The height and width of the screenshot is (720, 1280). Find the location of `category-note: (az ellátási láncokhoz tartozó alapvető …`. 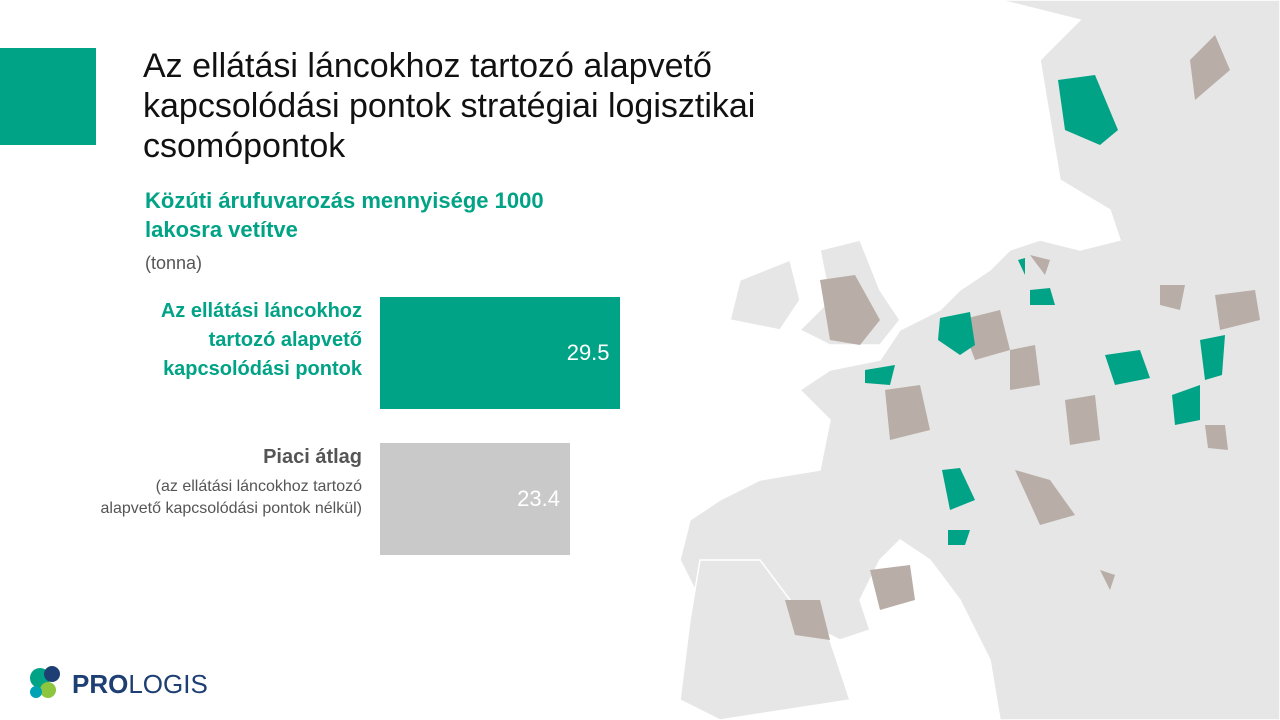

category-note: (az ellátási láncokhoz tartozó alapvető … is located at coordinates (231, 497).